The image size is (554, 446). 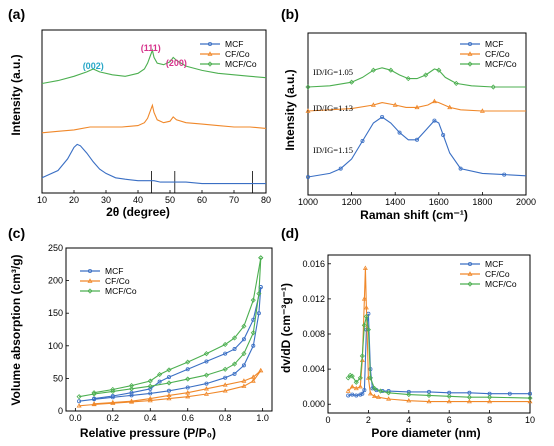 I want to click on isotherm-desorption-c, so click(x=178, y=387).